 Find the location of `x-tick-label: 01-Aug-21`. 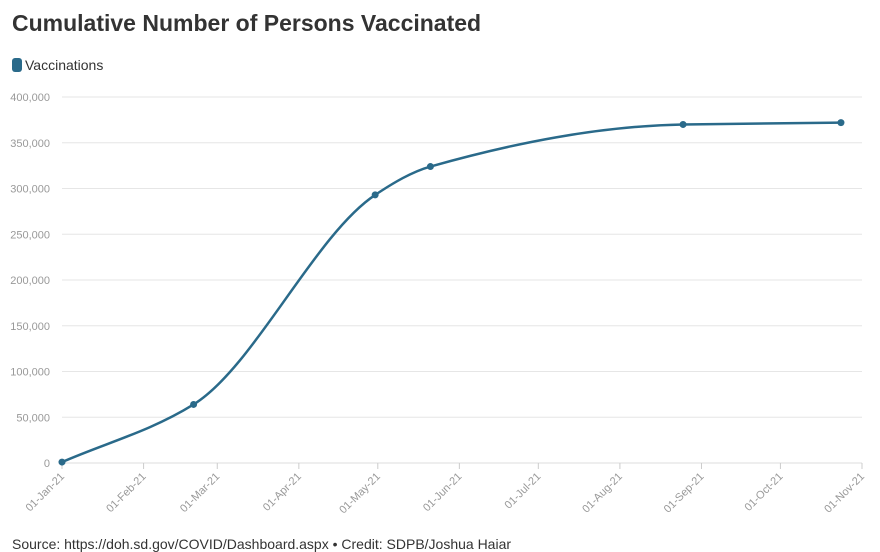

x-tick-label: 01-Aug-21 is located at coordinates (602, 493).